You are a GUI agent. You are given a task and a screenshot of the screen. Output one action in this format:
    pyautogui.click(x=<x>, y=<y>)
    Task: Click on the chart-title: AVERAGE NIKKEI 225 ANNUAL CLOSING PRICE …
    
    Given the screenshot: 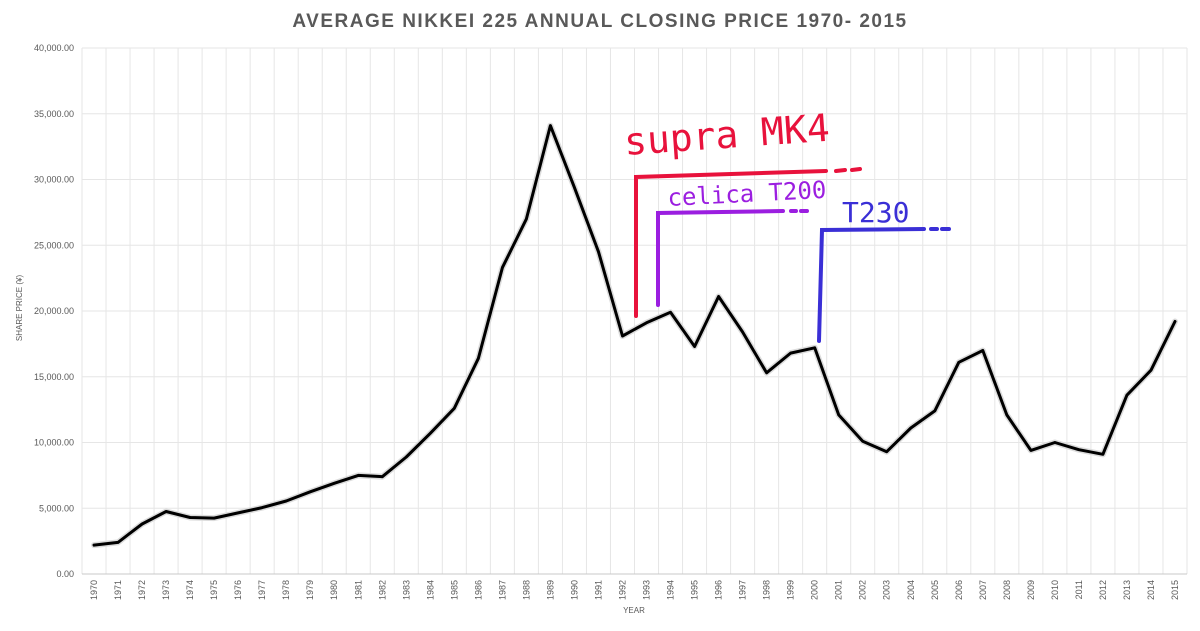 What is the action you would take?
    pyautogui.click(x=599, y=21)
    